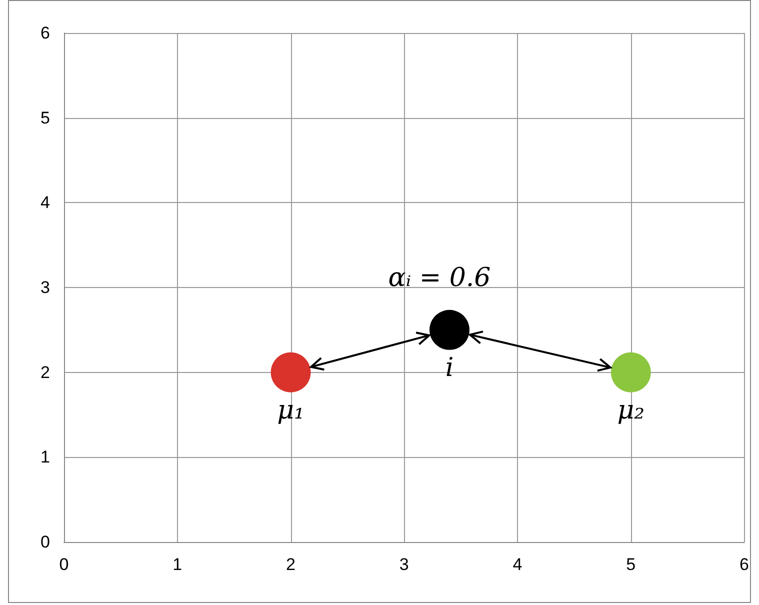  Describe the element at coordinates (45, 33) in the screenshot. I see `y-tick-label: 6` at that location.